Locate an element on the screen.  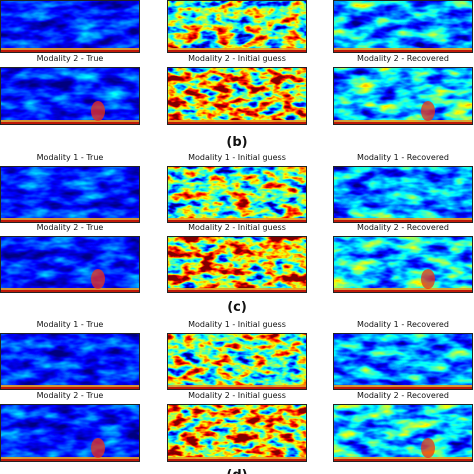
caption: (b) is located at coordinates (236, 142).